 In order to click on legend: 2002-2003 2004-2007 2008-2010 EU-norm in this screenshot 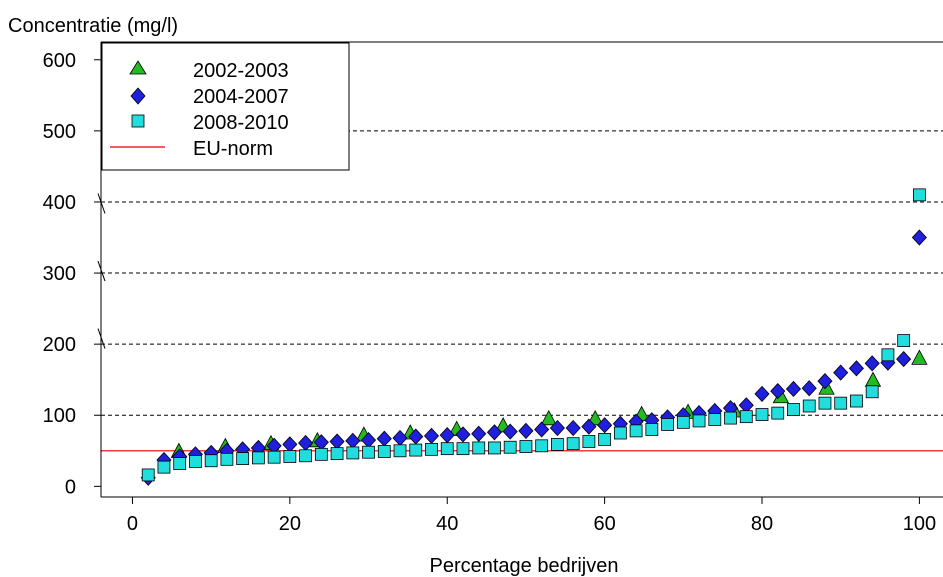, I will do `click(225, 106)`.